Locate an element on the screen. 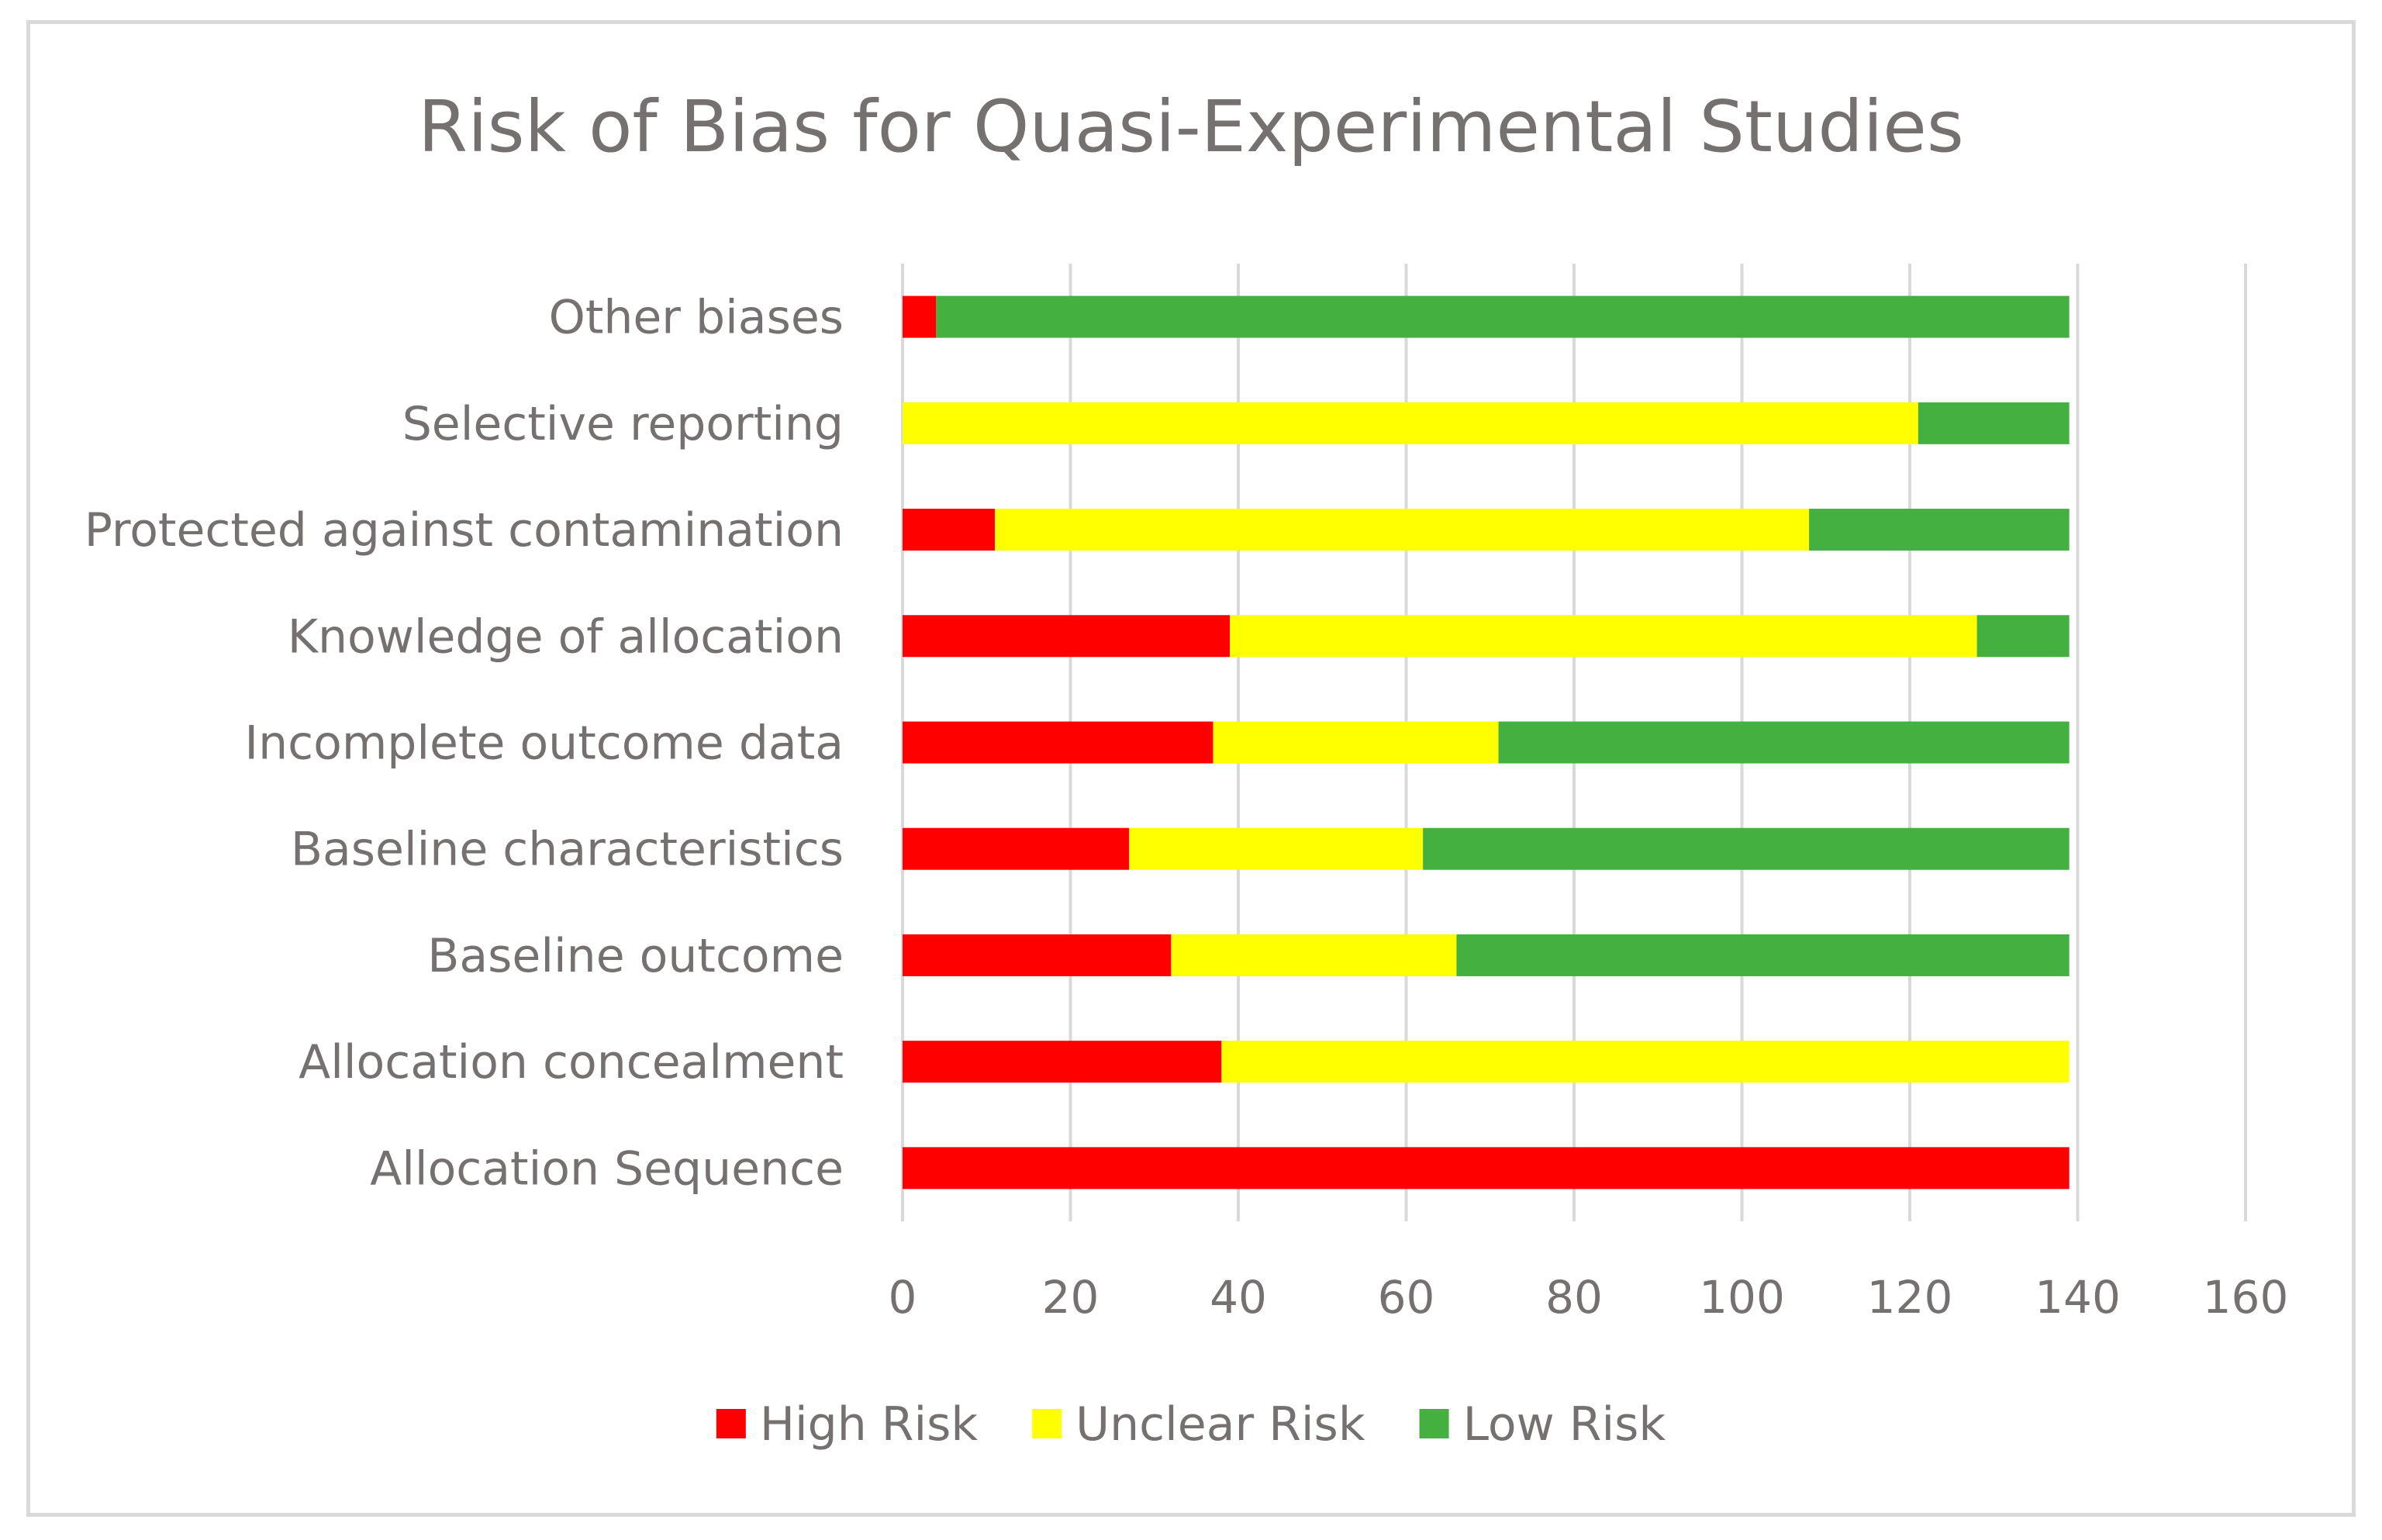 Image resolution: width=2382 pixels, height=1540 pixels. x-tick-label-0: 0 is located at coordinates (903, 1297).